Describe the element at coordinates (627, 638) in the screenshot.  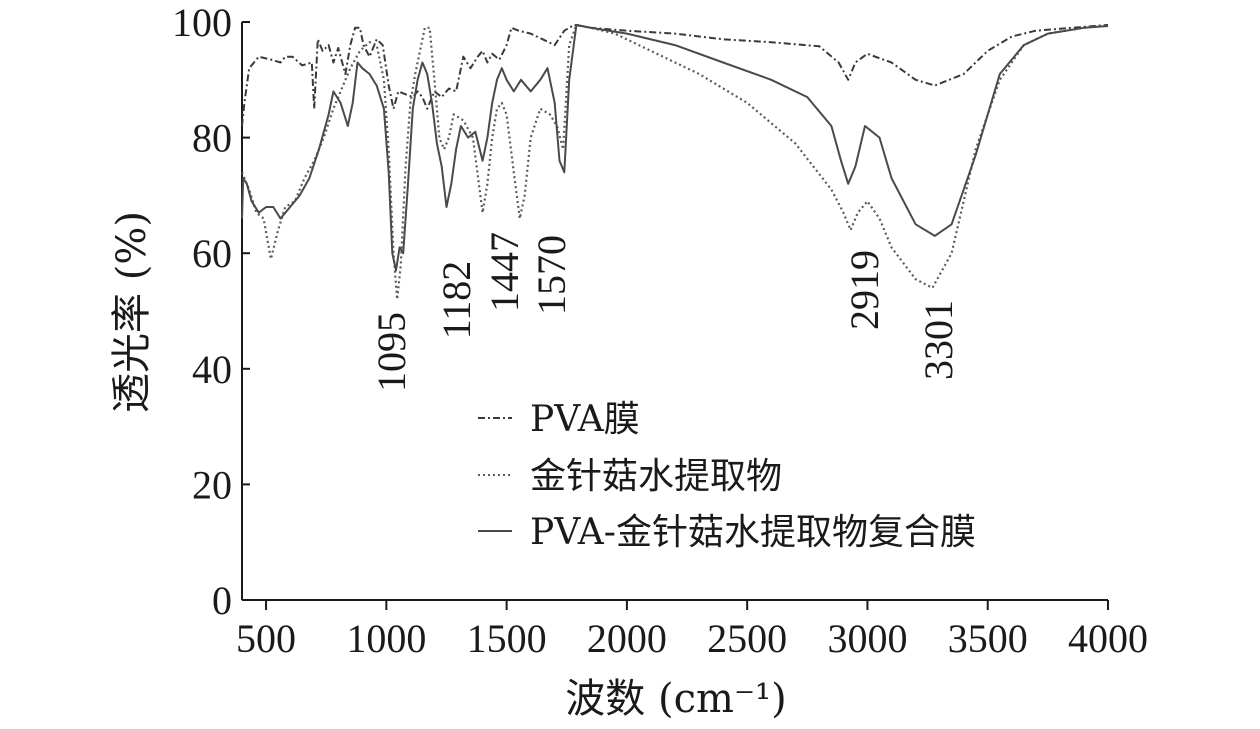
I see `x-tick-label: 2000` at that location.